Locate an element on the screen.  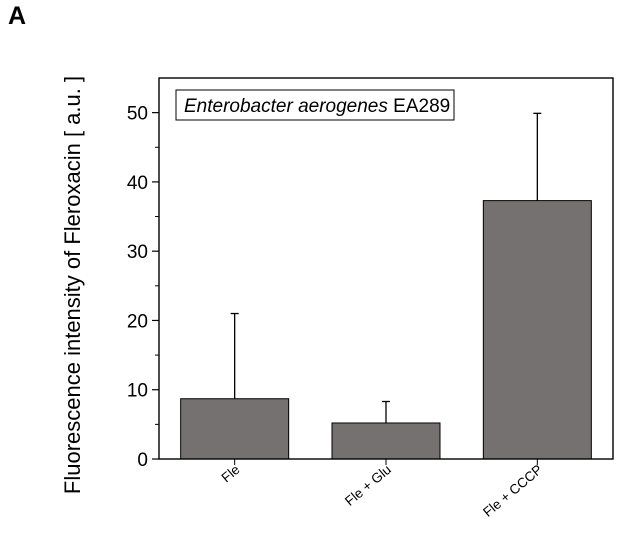
legend-strain: EA289 is located at coordinates (419, 106).